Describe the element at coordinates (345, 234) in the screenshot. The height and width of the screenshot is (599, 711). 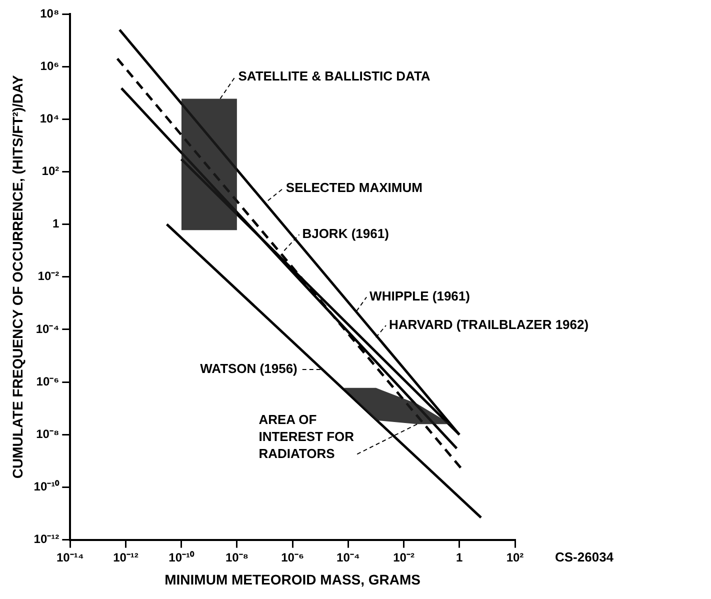
I see `annotation: BJORK (1961)` at that location.